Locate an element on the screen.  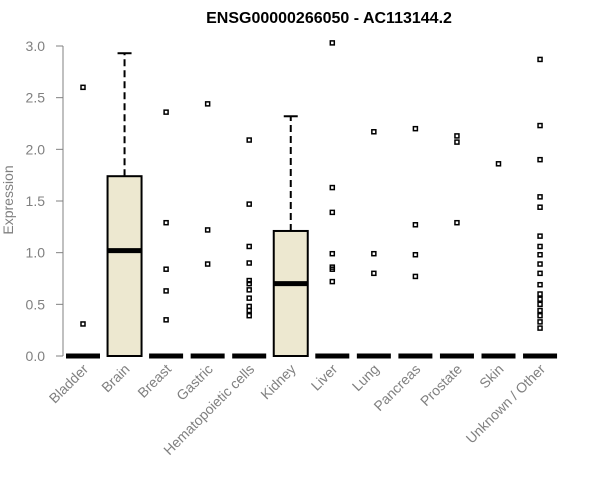
box-unknown-other is located at coordinates (540, 207).